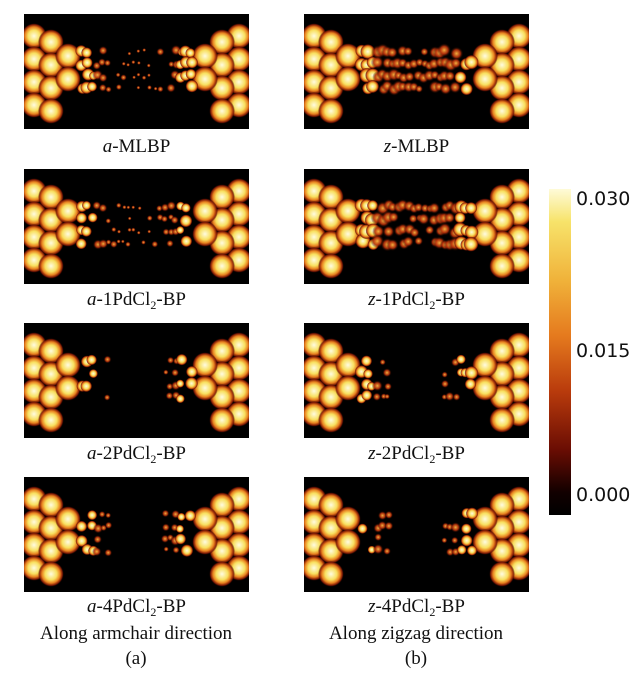  I want to click on heatmap-a-1pdcl2-bp, so click(136, 226).